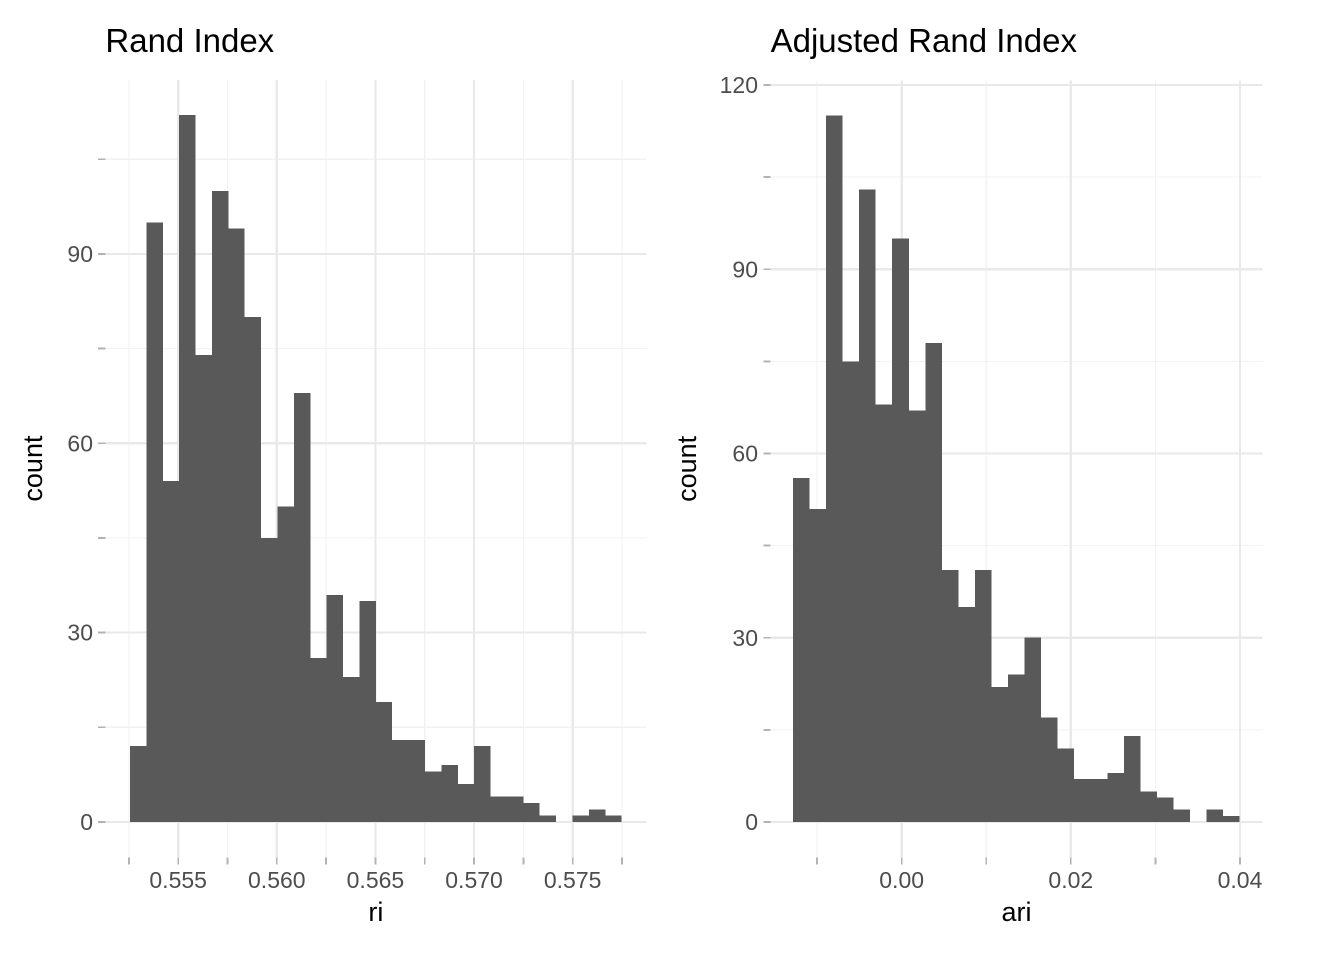 The image size is (1344, 960). I want to click on ri-chart-title: Rand Index, so click(189, 40).